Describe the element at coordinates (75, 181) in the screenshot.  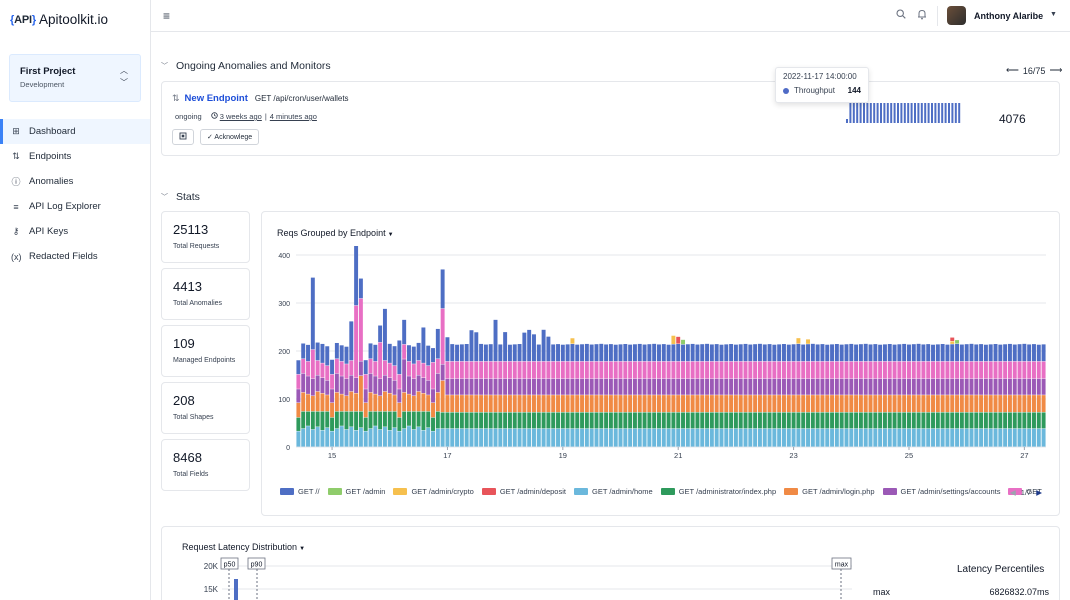
I see `sidebar-item-anomalies: ⓘ Anomalies` at that location.